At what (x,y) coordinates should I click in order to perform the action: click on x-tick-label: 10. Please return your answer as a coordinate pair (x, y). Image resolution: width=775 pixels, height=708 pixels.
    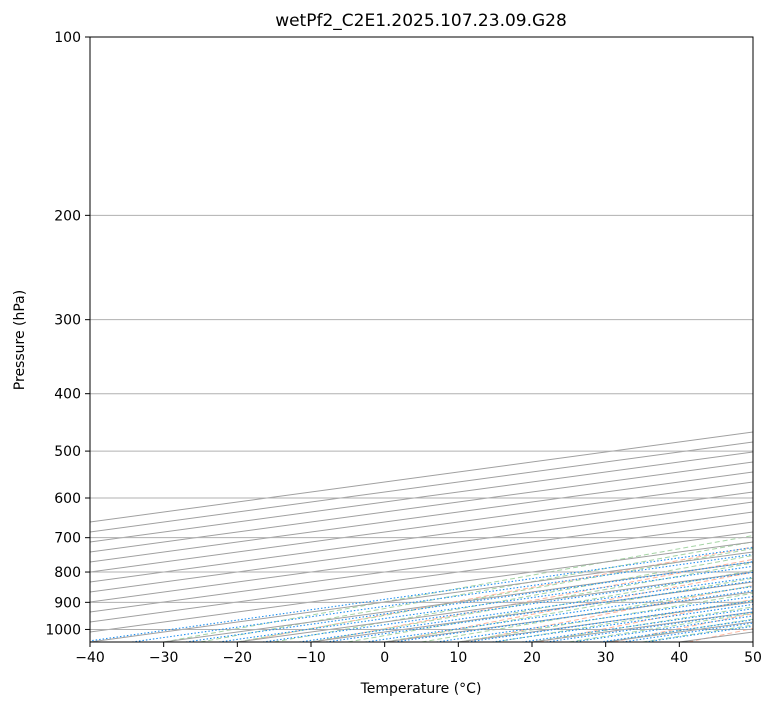
    Looking at the image, I should click on (458, 658).